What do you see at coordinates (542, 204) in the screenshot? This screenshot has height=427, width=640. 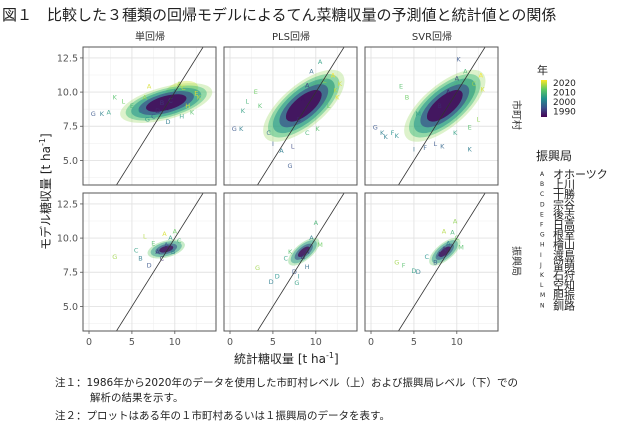 I see `legend-letter: D` at bounding box center [542, 204].